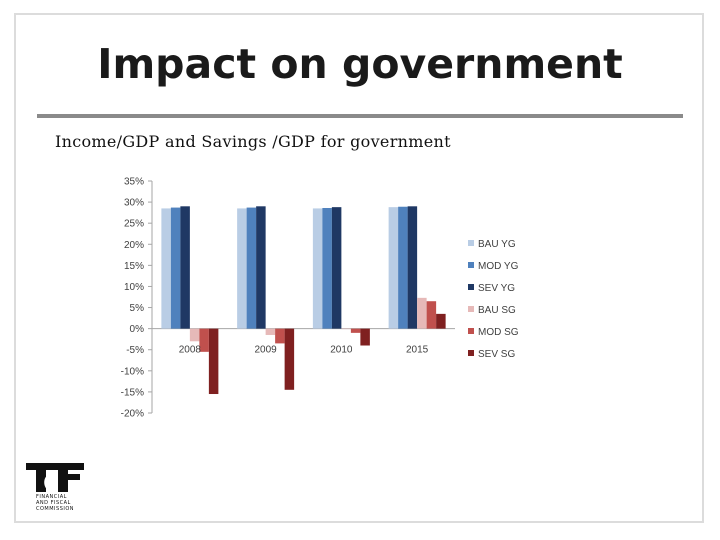 This screenshot has height=540, width=720. I want to click on y-tick-label: 5%, so click(137, 308).